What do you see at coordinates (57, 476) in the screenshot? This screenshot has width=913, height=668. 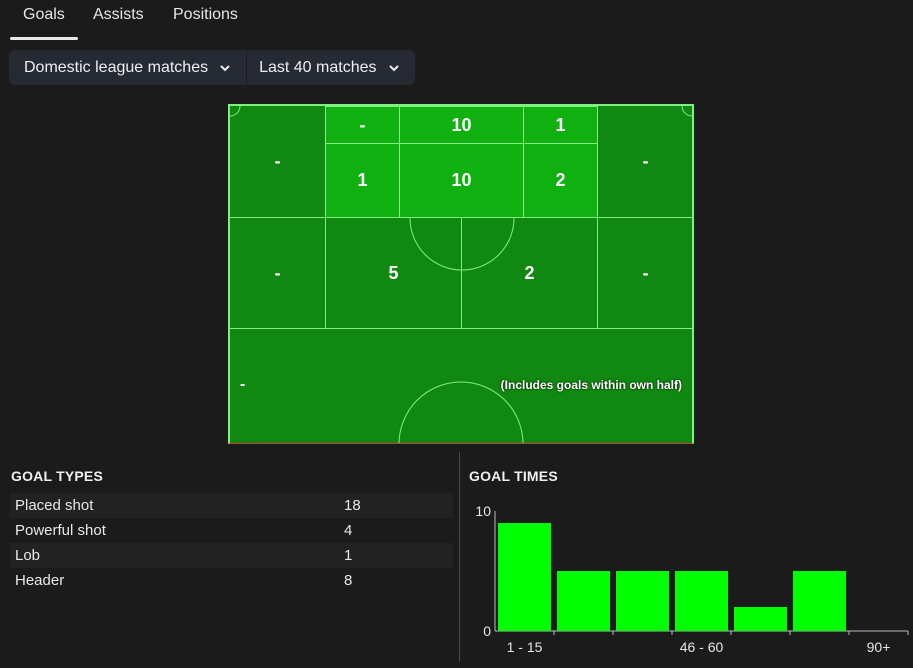 I see `goal-types-title: GOAL TYPES` at bounding box center [57, 476].